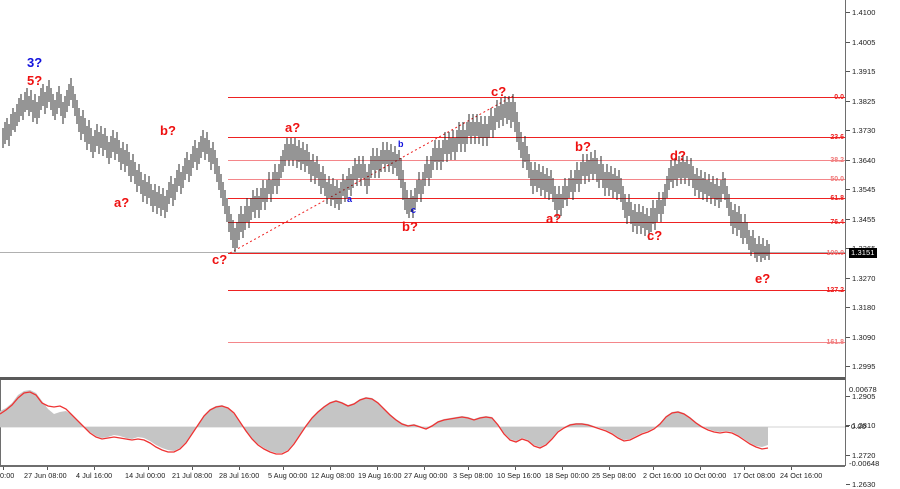 The height and width of the screenshot is (489, 900). I want to click on price-tick-3: 1.3825, so click(861, 102).